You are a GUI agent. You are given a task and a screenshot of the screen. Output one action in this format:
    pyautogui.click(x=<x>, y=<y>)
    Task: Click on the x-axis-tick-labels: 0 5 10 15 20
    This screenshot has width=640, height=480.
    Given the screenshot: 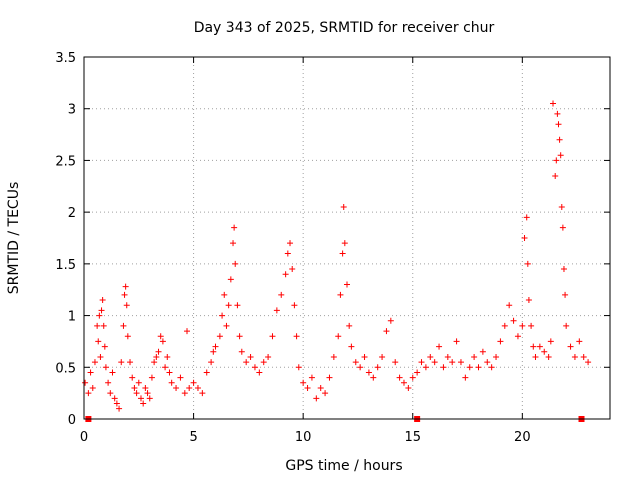 What is the action you would take?
    pyautogui.click(x=305, y=437)
    